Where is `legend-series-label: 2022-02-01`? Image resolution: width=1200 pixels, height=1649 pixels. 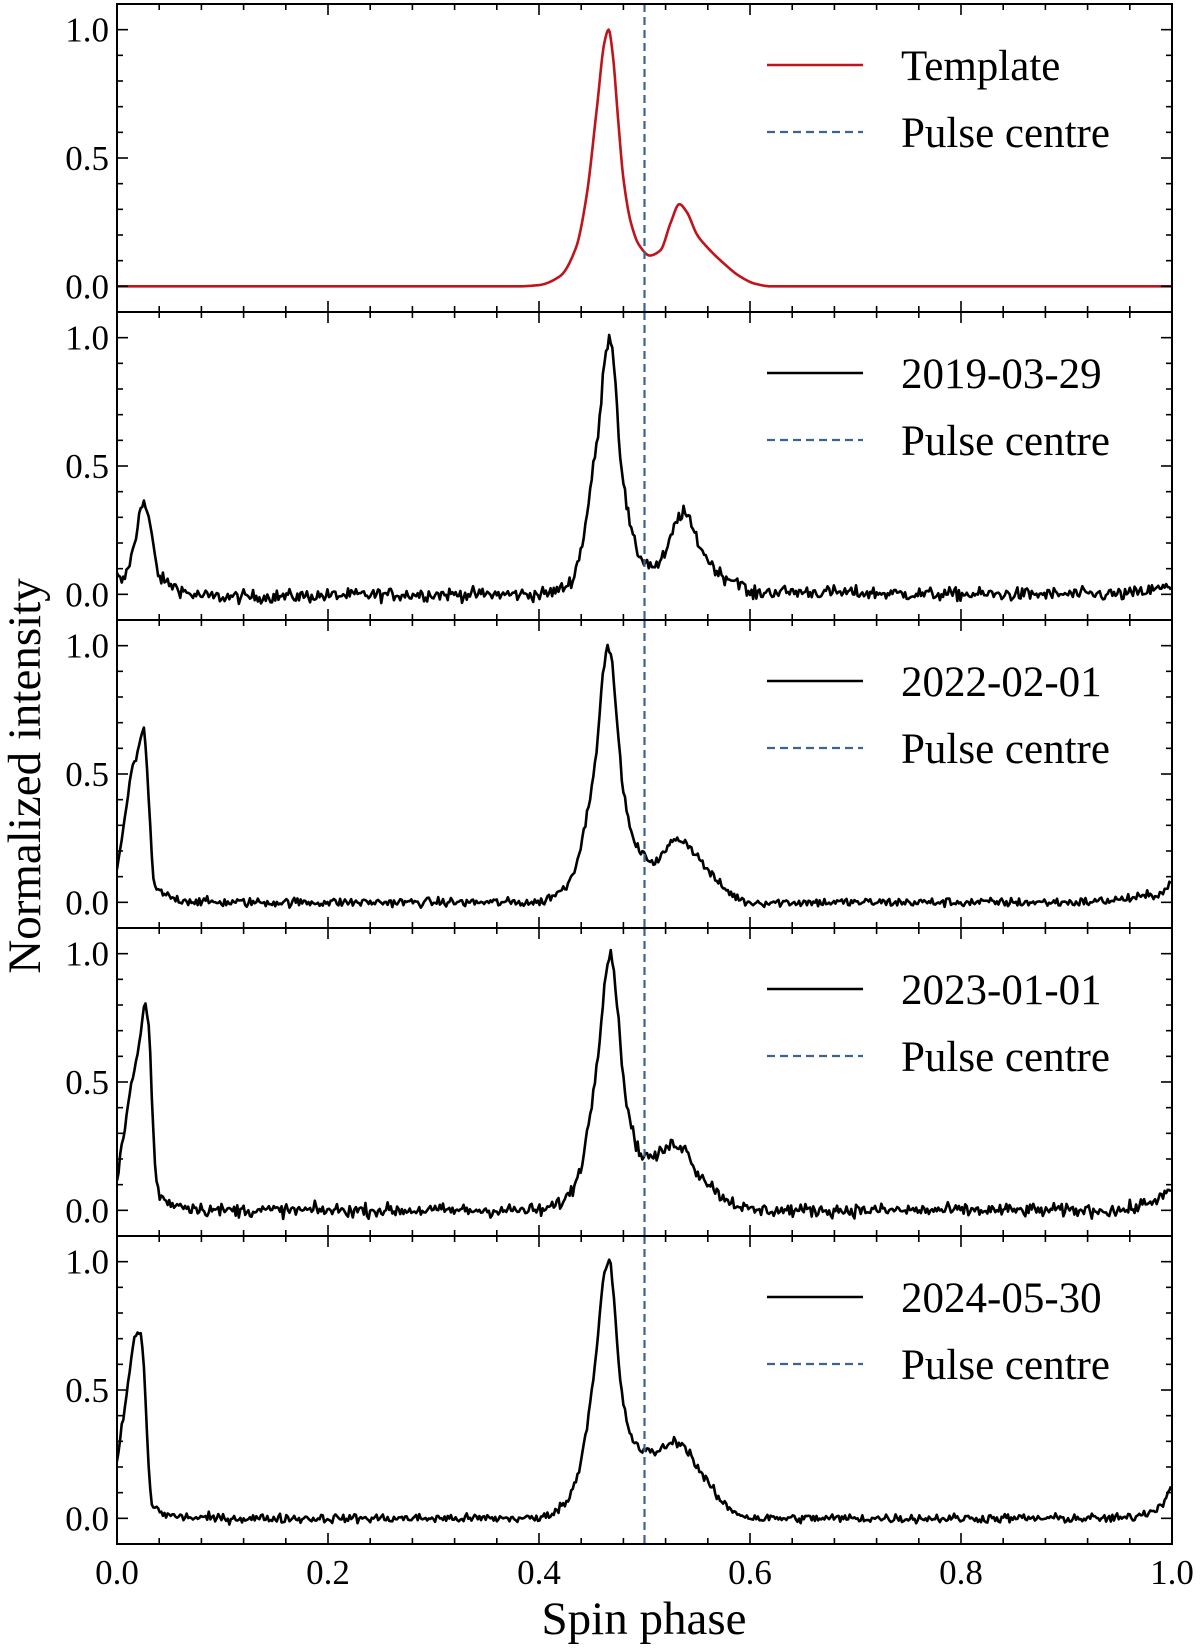
legend-series-label: 2022-02-01 is located at coordinates (1001, 682).